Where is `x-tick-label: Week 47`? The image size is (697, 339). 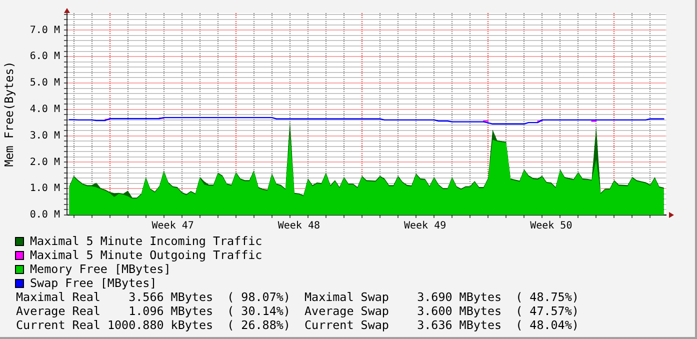 x-tick-label: Week 47 is located at coordinates (173, 226).